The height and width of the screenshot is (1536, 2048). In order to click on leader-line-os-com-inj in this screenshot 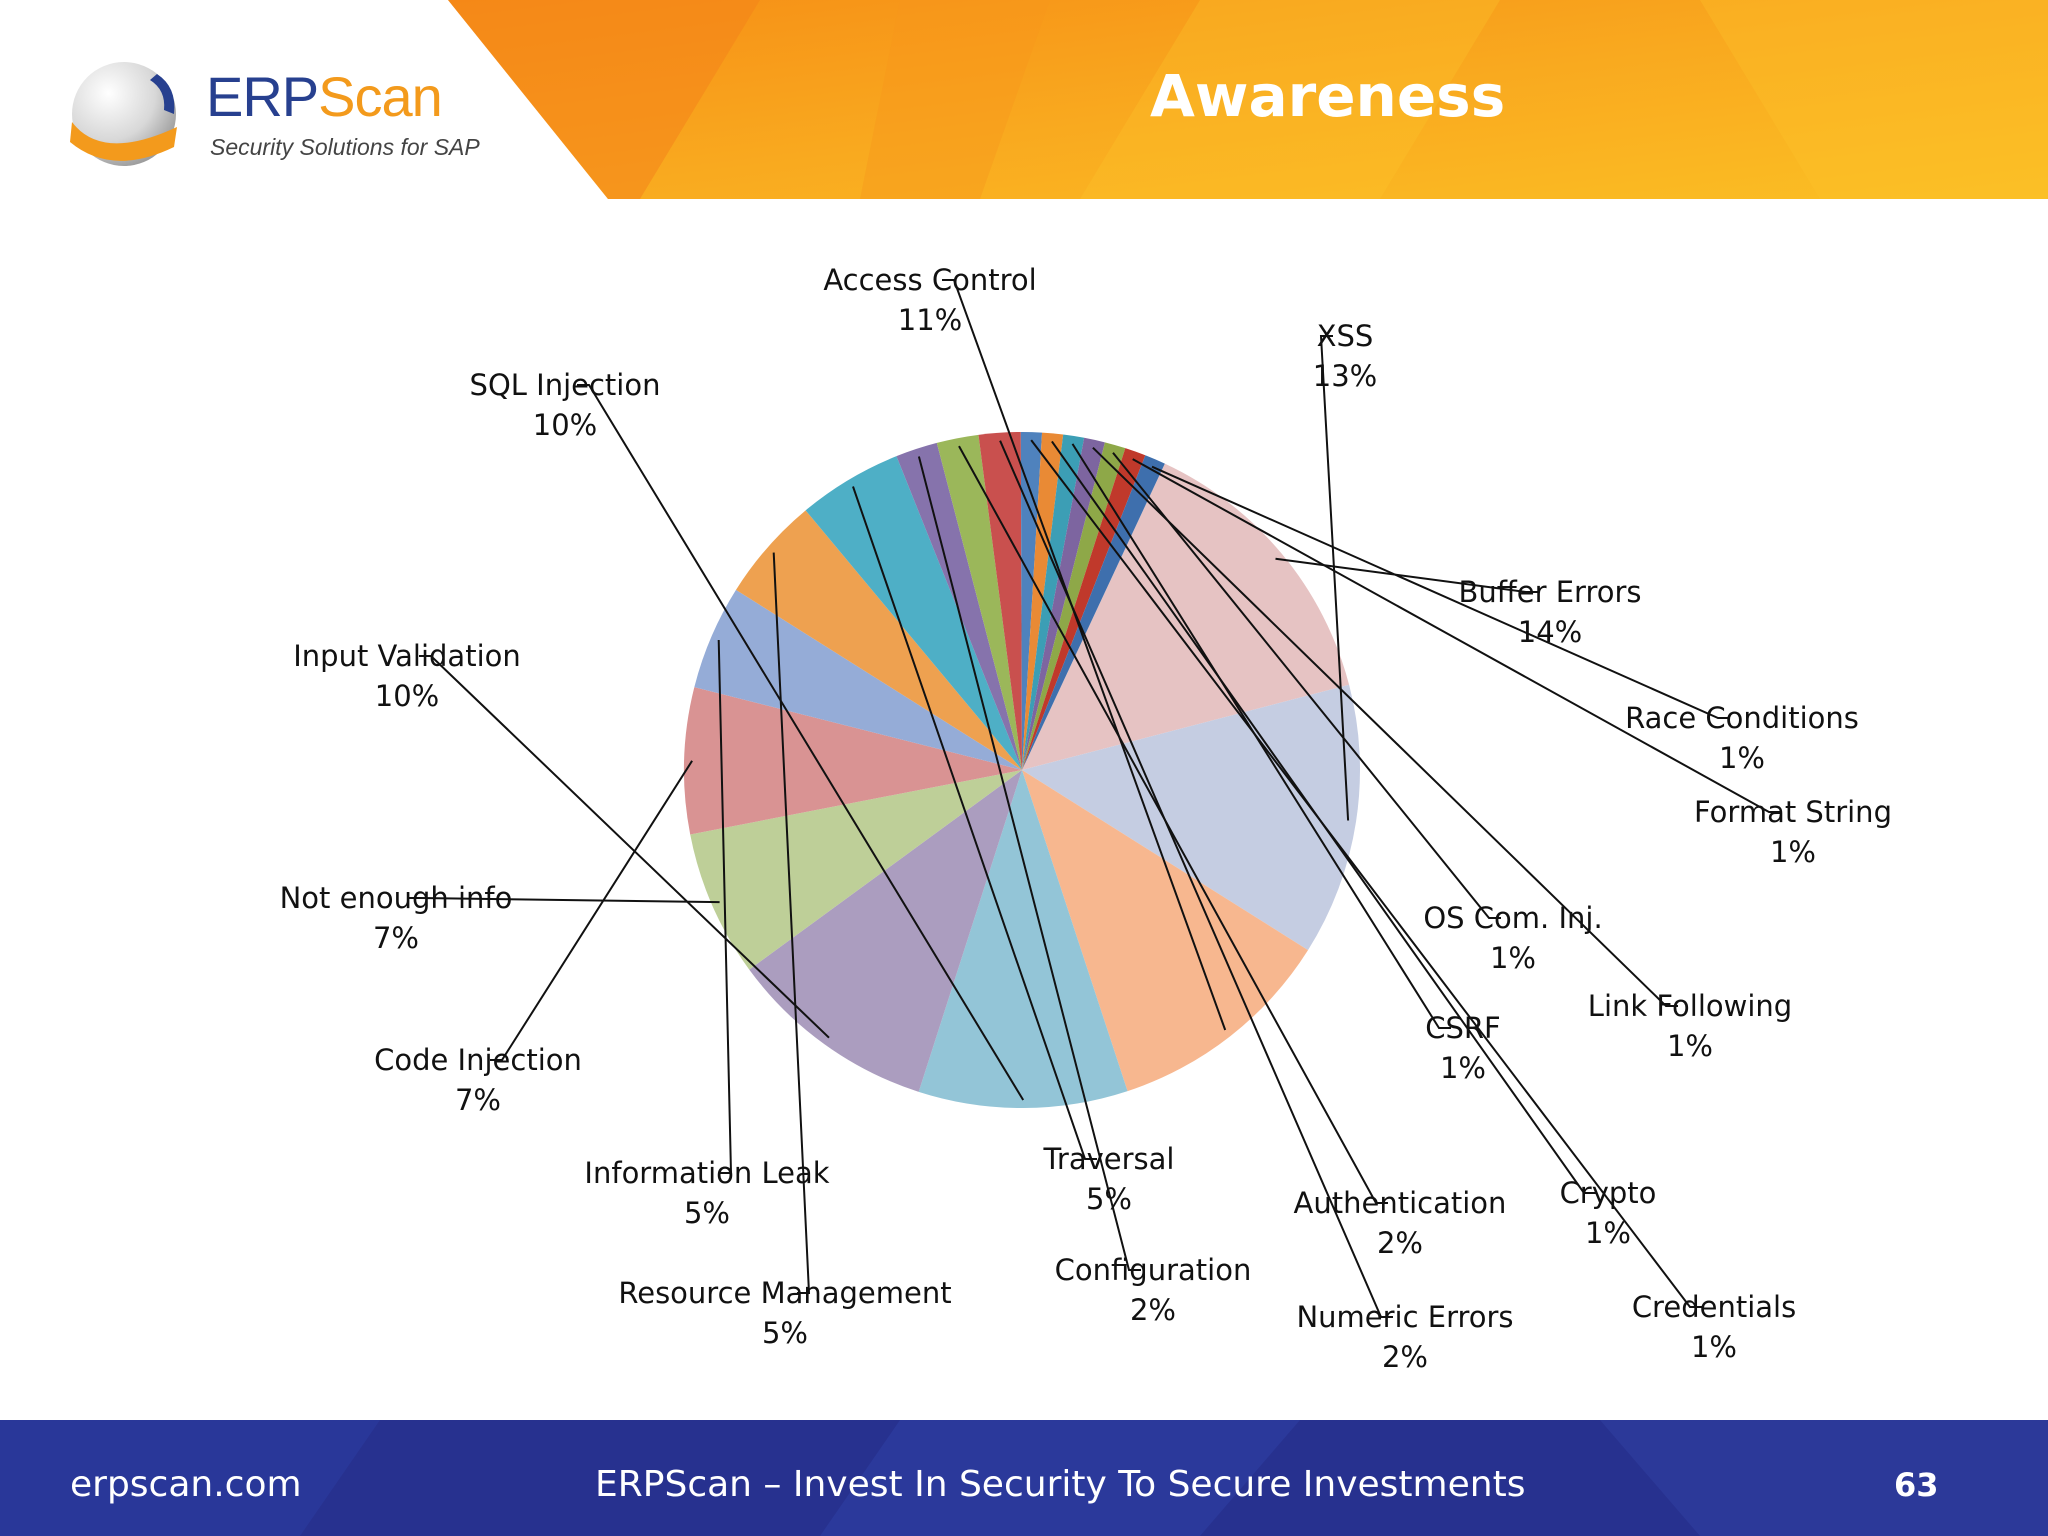, I will do `click(1306, 685)`.